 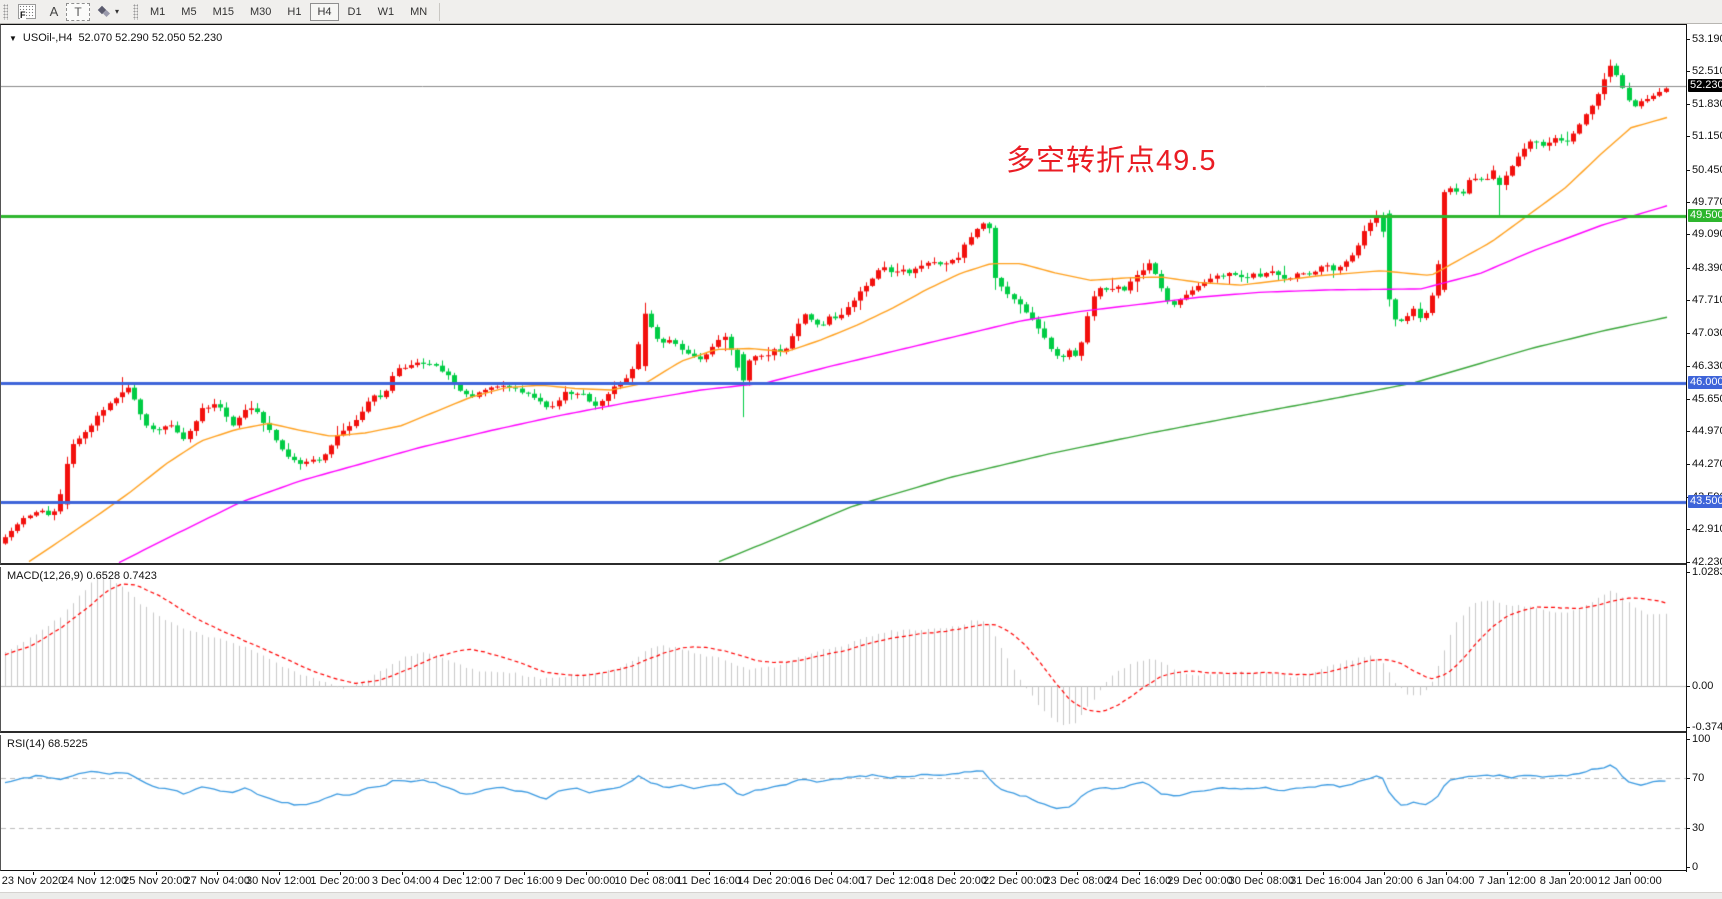 I want to click on time-tick-label: 7 Jan 12:00, so click(x=1507, y=881).